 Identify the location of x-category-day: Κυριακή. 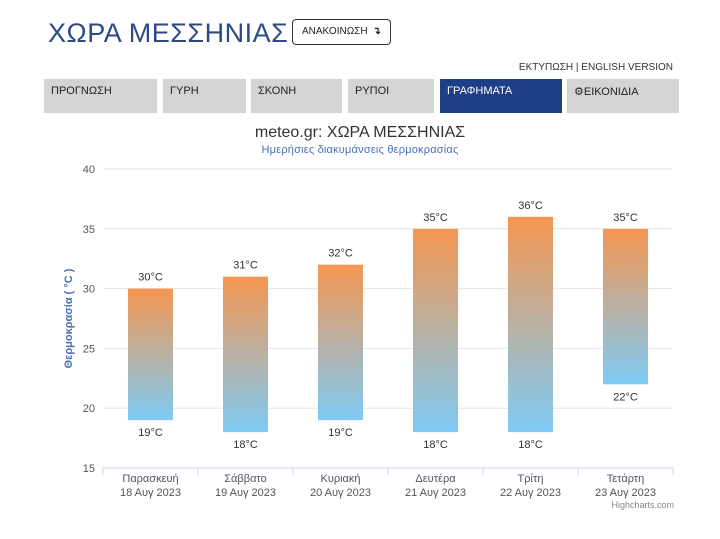
(340, 479).